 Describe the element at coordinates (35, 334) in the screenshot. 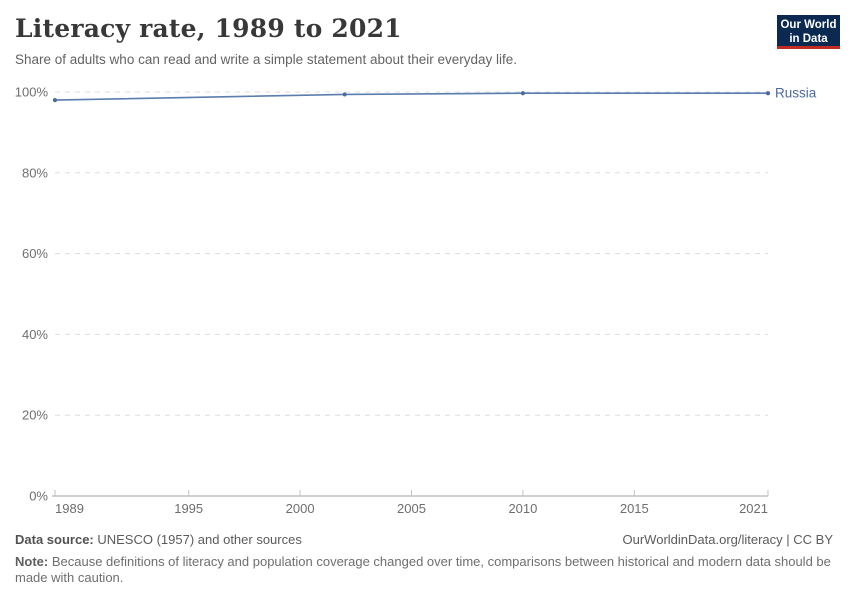

I see `y-tick-label-40: 40%` at that location.